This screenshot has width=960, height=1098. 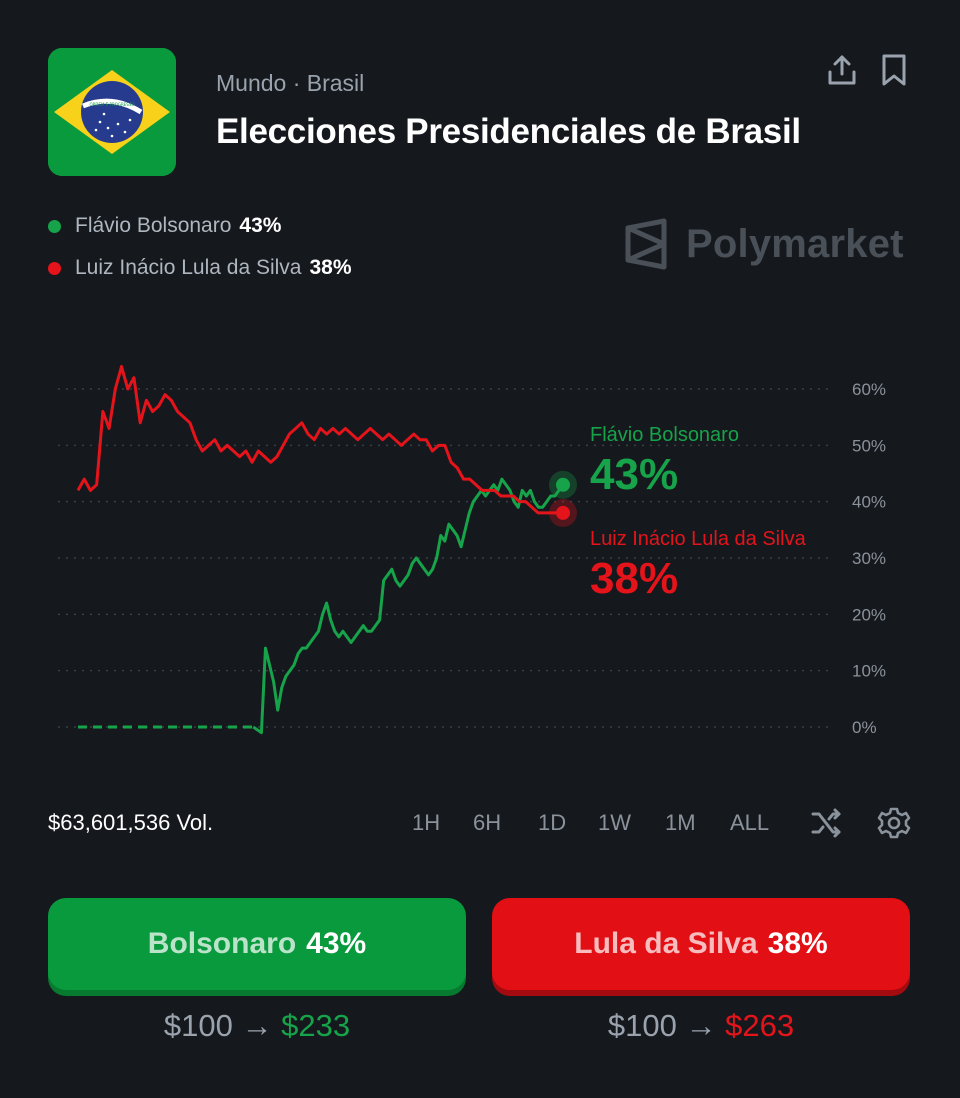 What do you see at coordinates (188, 267) in the screenshot?
I see `legend-name: Luiz Inácio Lula da Silva` at bounding box center [188, 267].